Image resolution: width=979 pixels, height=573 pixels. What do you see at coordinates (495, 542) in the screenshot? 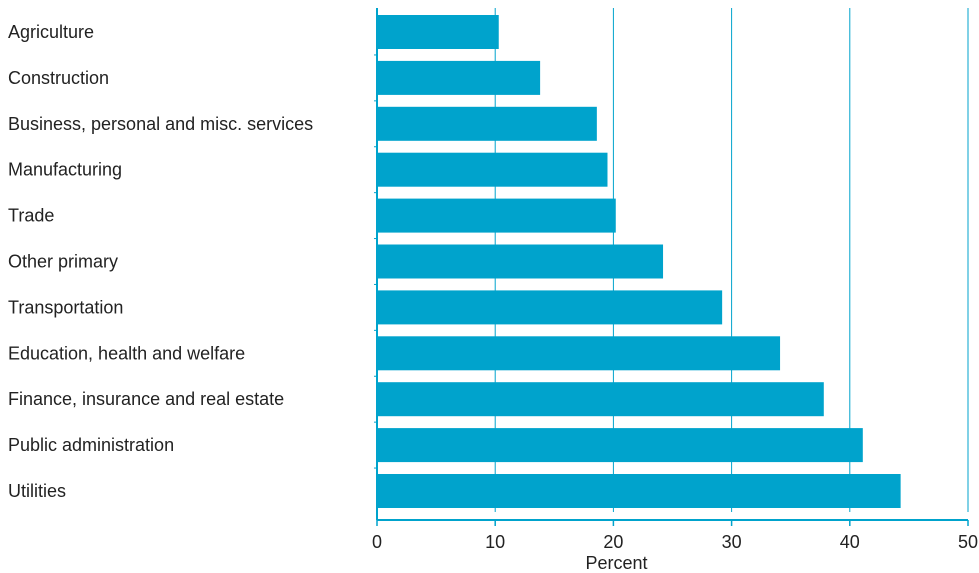
I see `x-tick-label-10: 10` at bounding box center [495, 542].